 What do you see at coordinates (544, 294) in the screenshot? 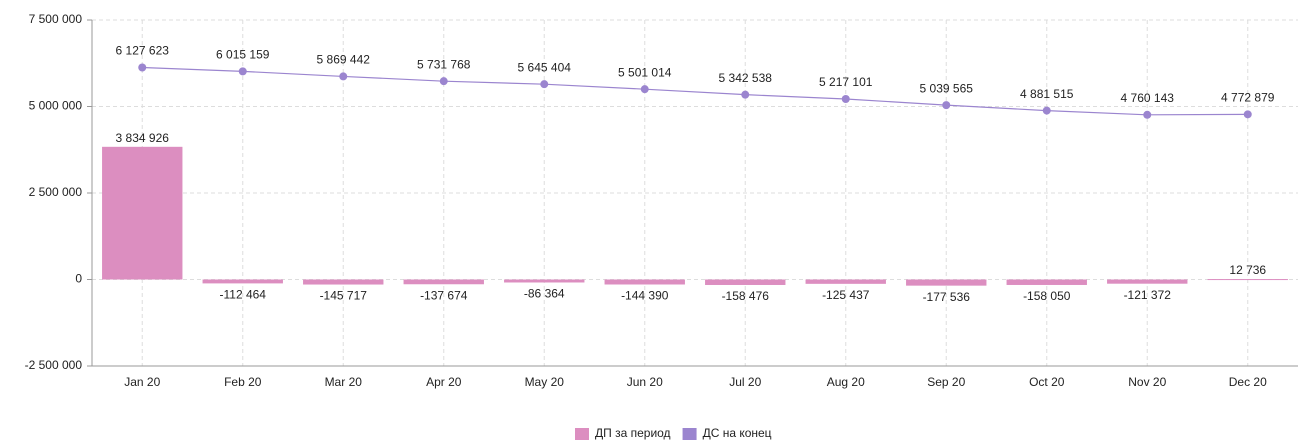
I see `bar-label: -86 364` at bounding box center [544, 294].